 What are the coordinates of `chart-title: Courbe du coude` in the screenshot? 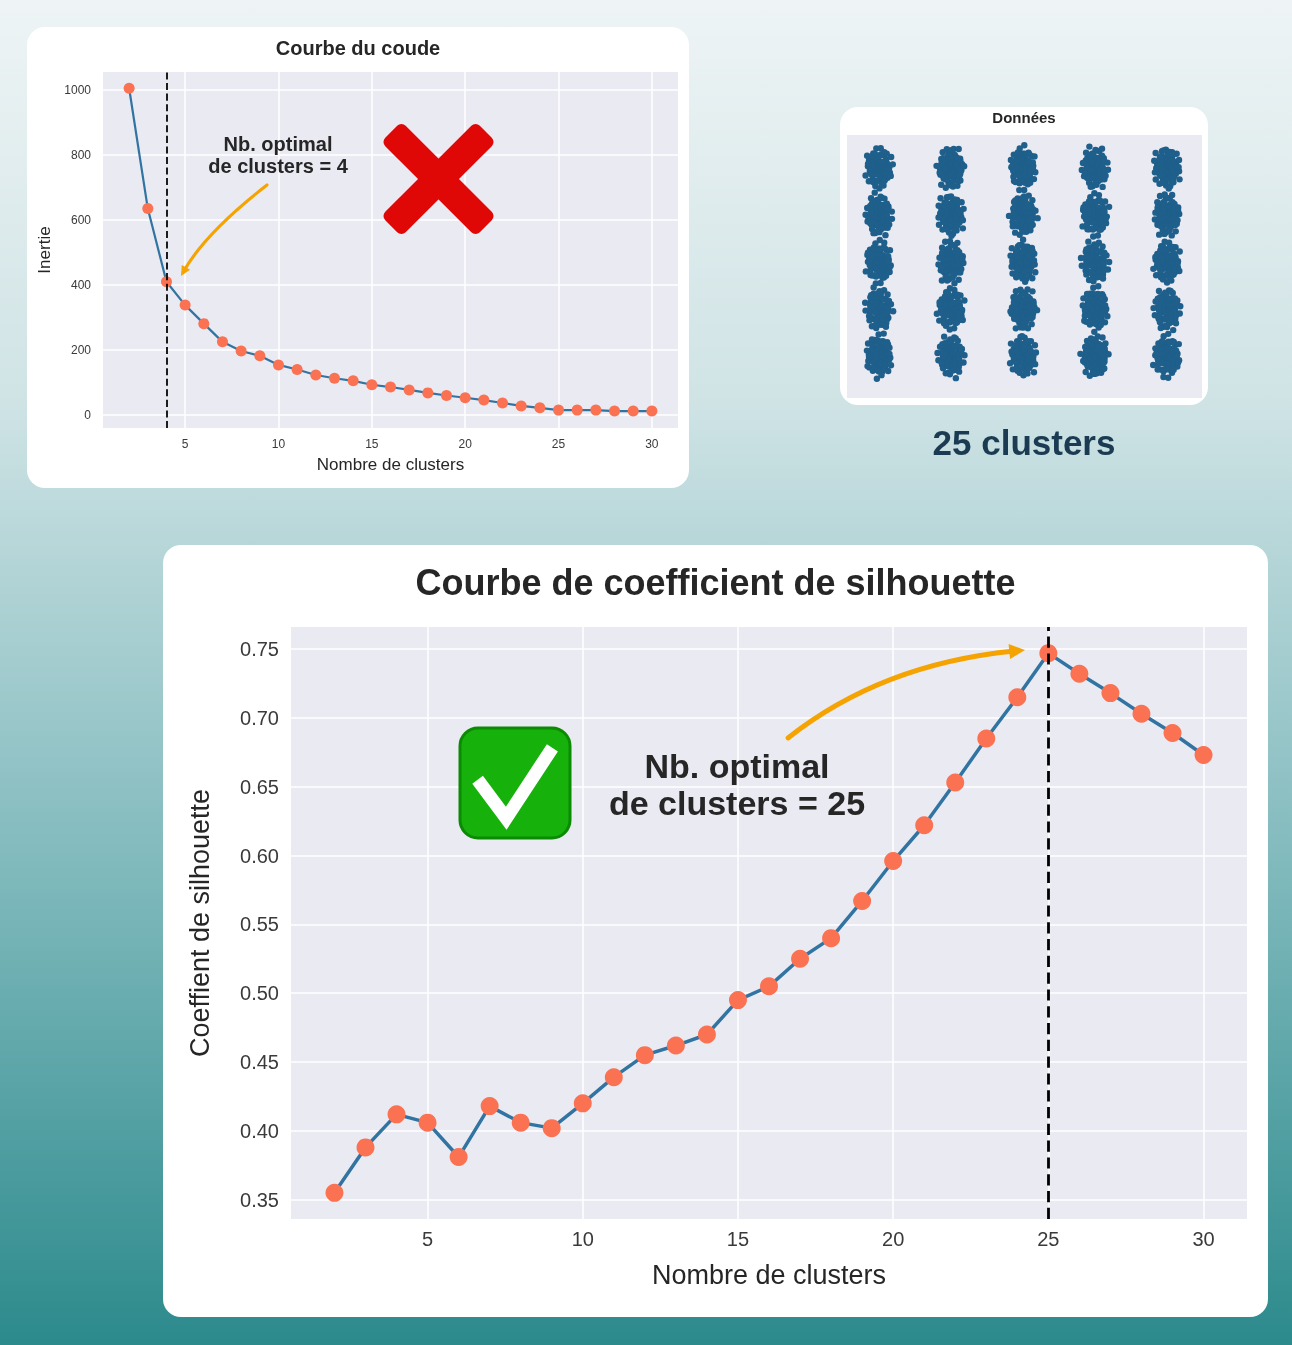 It's located at (358, 48).